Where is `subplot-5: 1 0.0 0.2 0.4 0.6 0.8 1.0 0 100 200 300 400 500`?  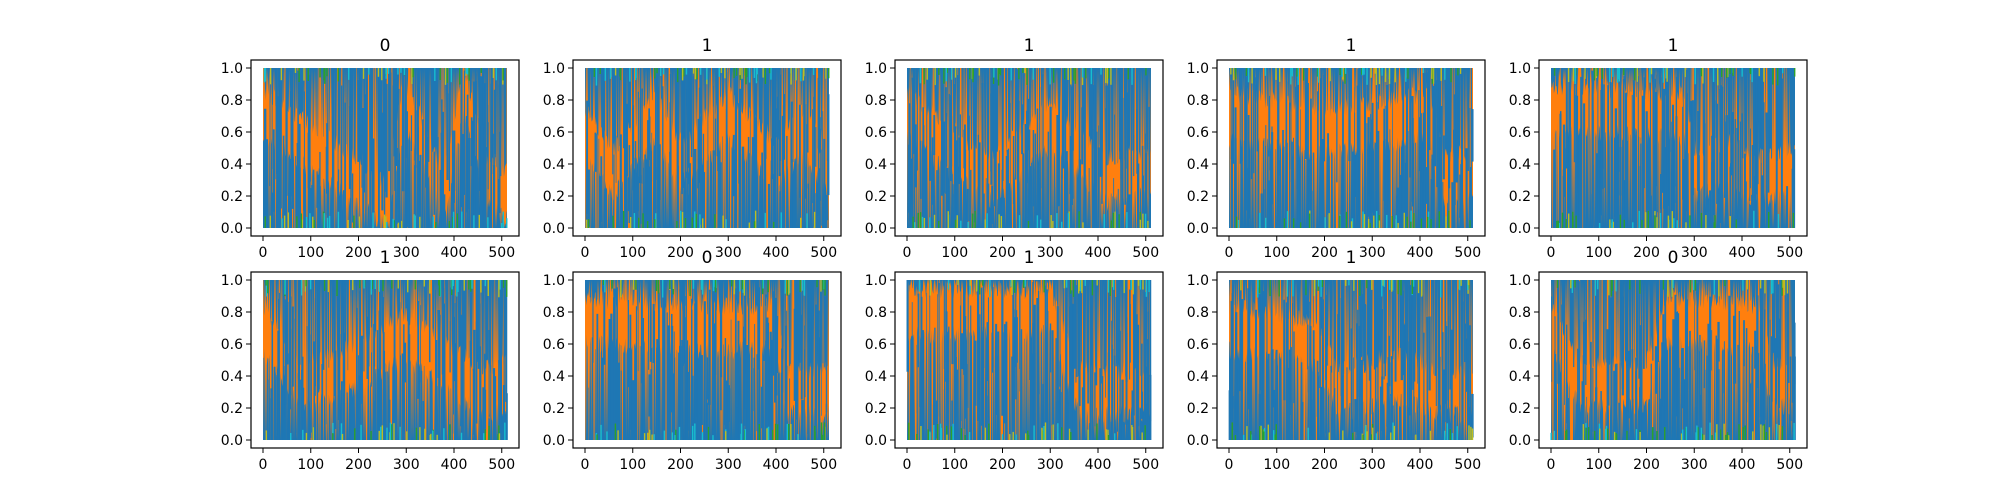 subplot-5: 1 0.0 0.2 0.4 0.6 0.8 1.0 0 100 200 300 400 500 is located at coordinates (370, 360).